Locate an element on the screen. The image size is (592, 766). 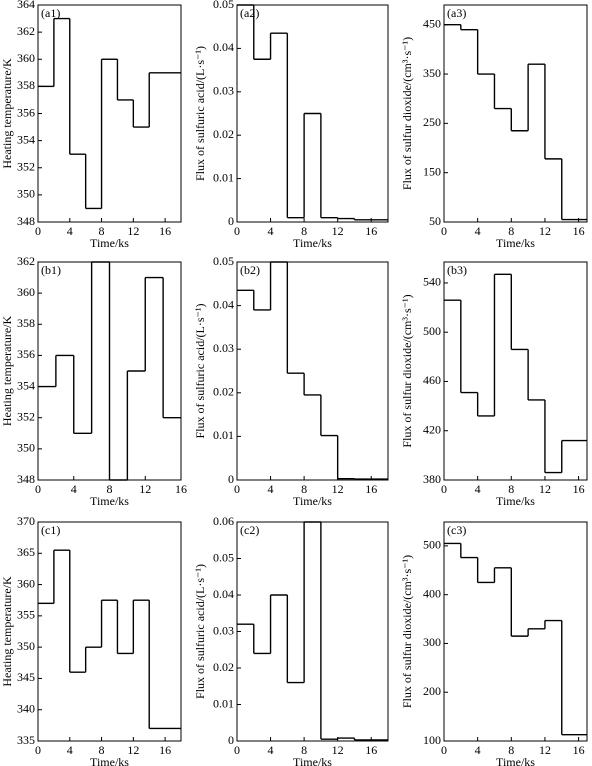
panel-label: (c2) is located at coordinates (249, 530).